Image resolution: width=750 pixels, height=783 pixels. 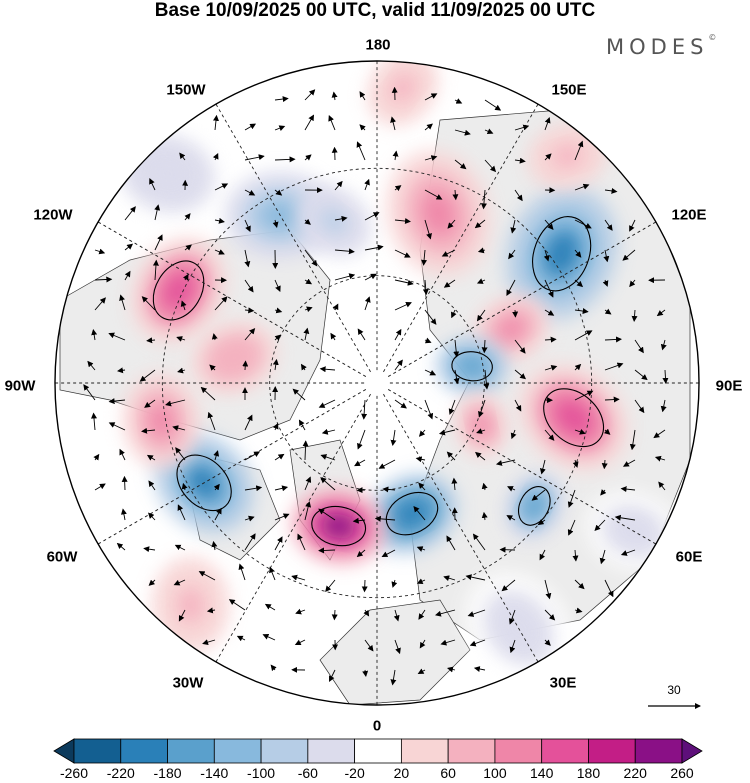 What do you see at coordinates (495, 773) in the screenshot?
I see `colorbar-tick-label: 100` at bounding box center [495, 773].